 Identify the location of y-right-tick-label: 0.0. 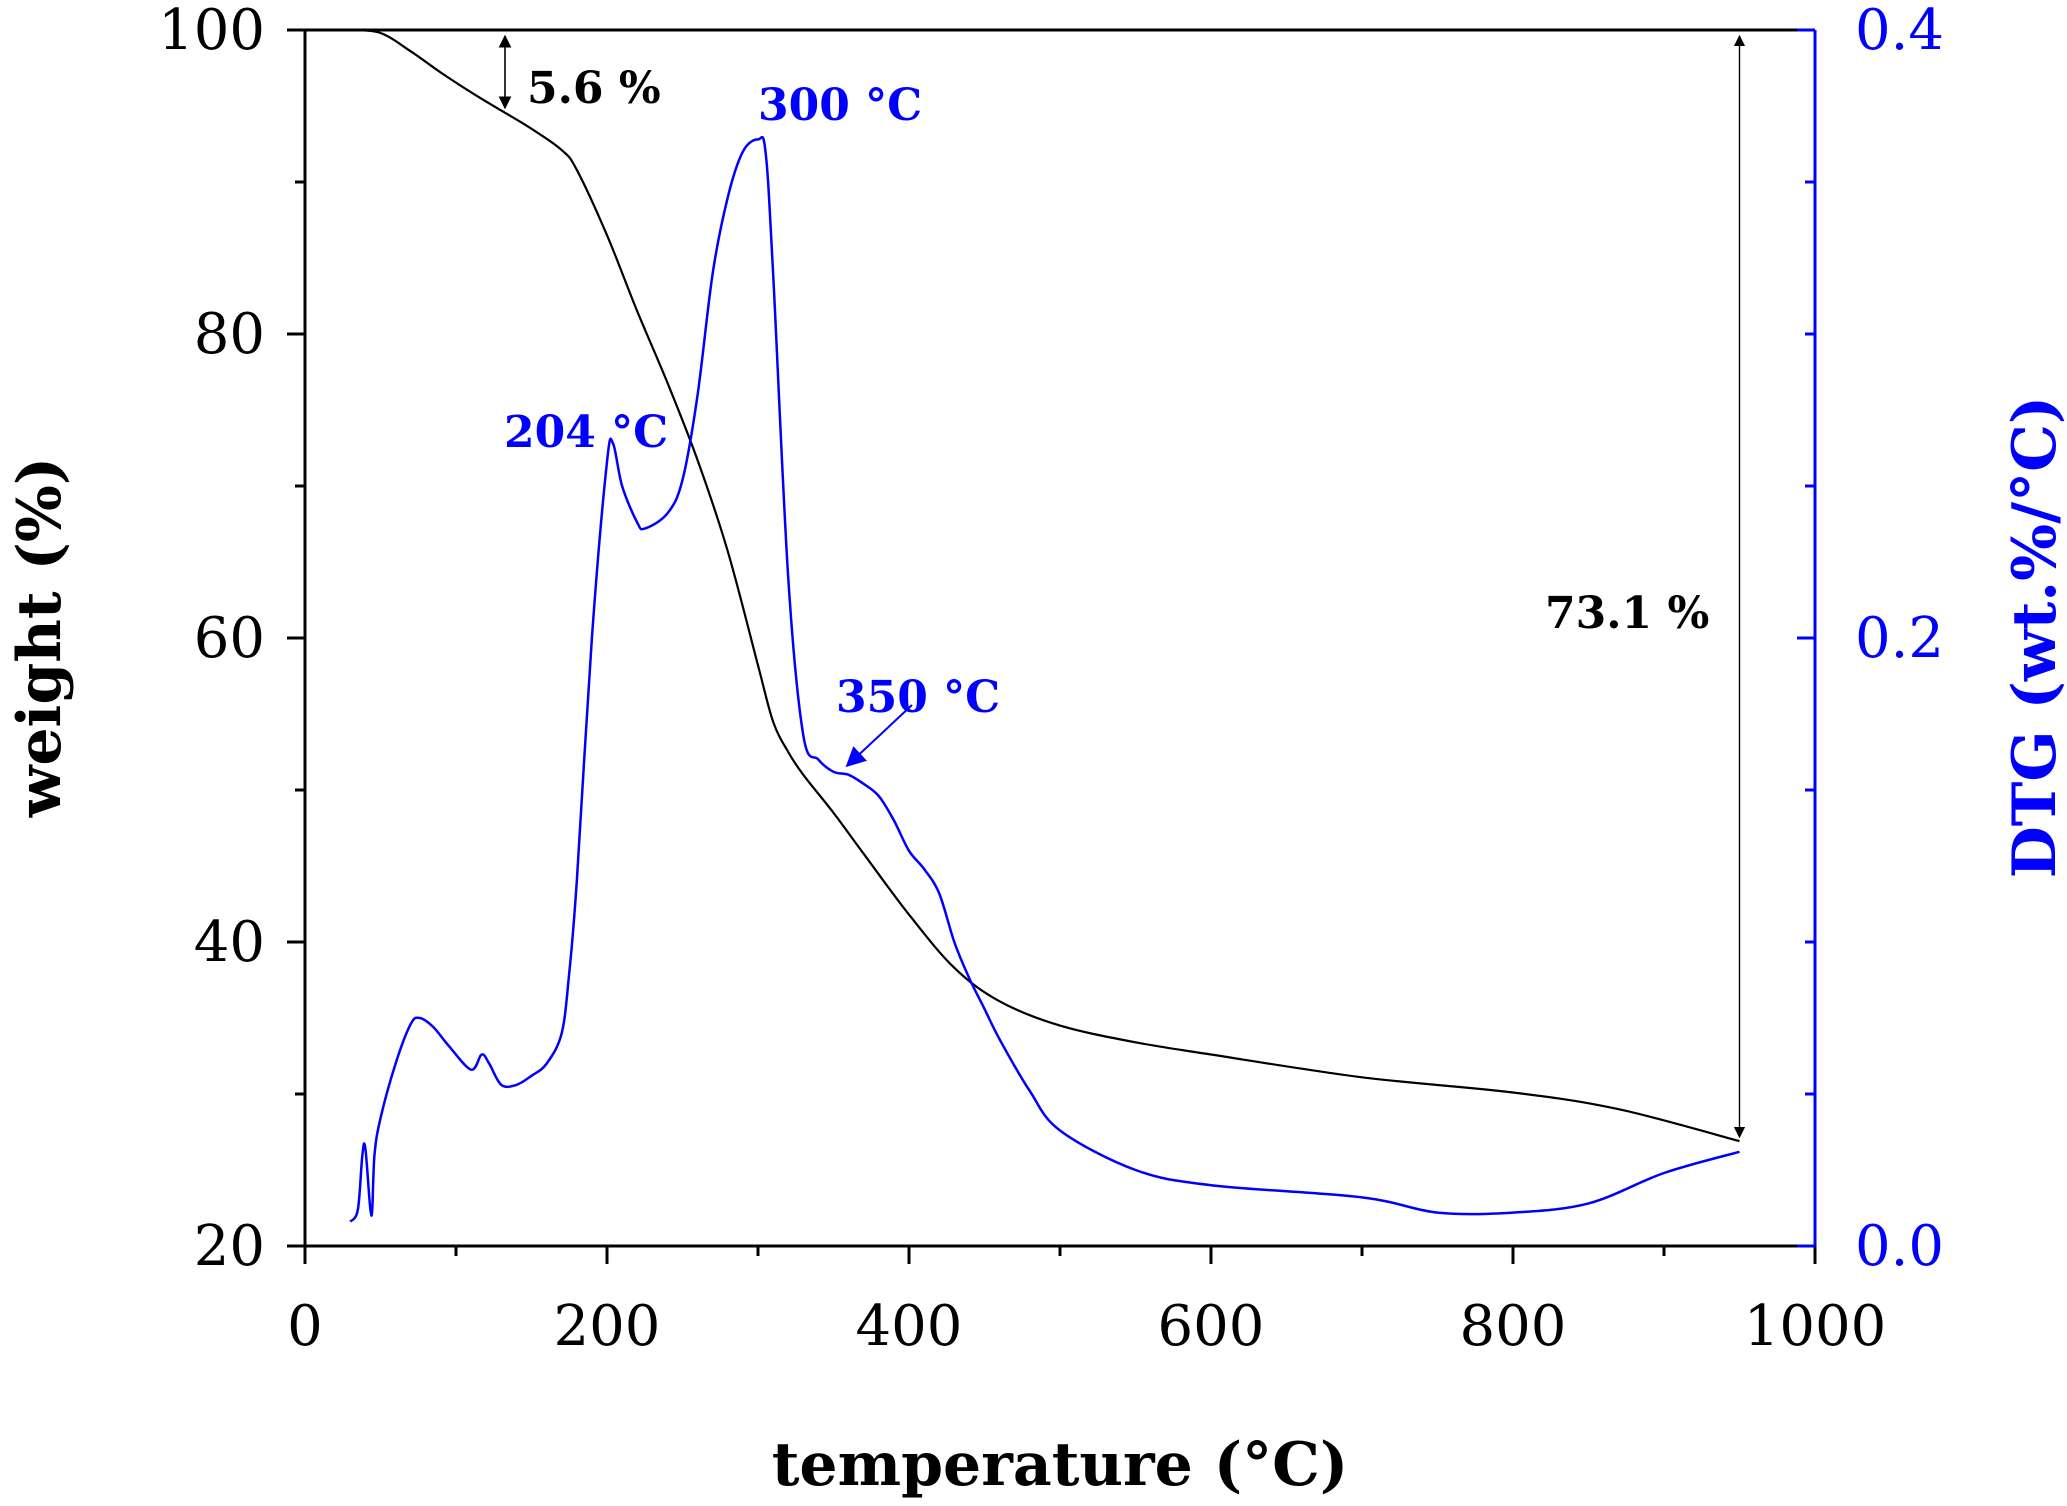
(1899, 1246).